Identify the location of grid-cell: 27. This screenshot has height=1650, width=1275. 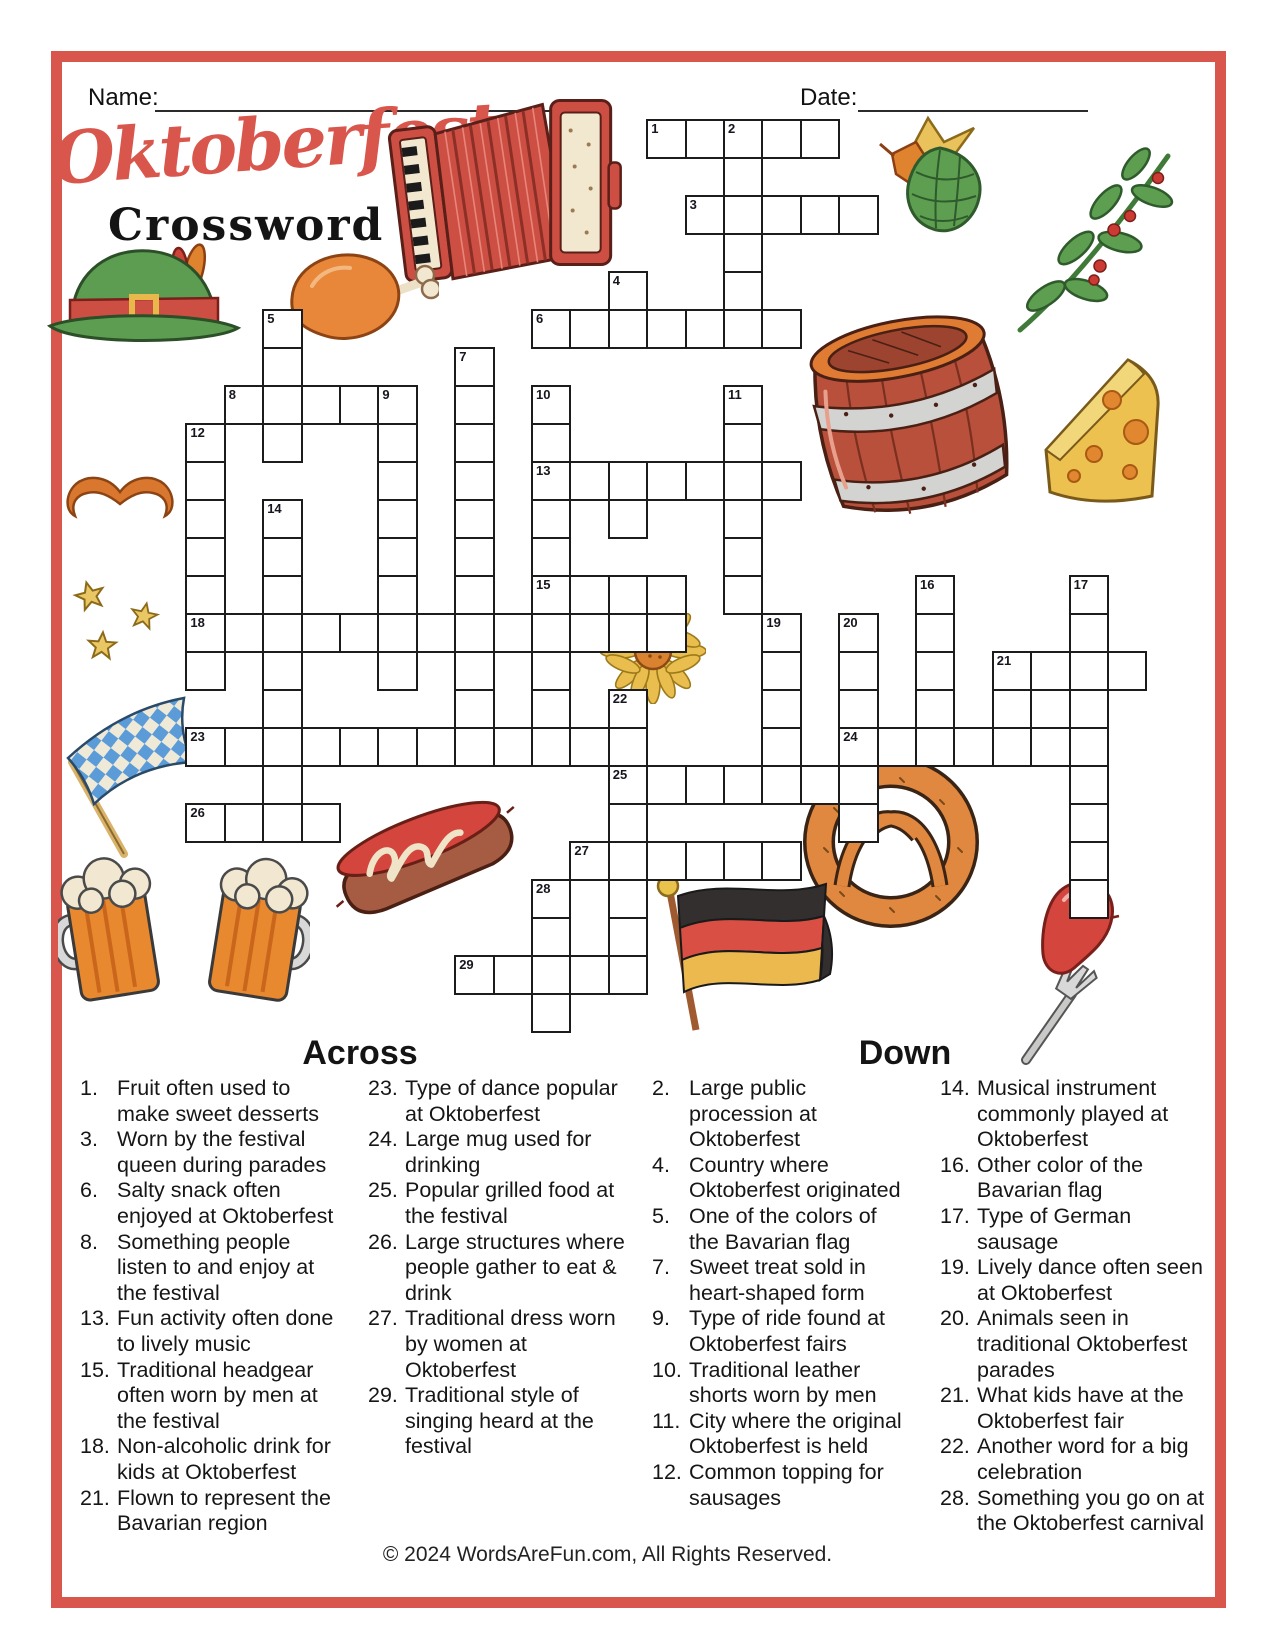
(589, 861).